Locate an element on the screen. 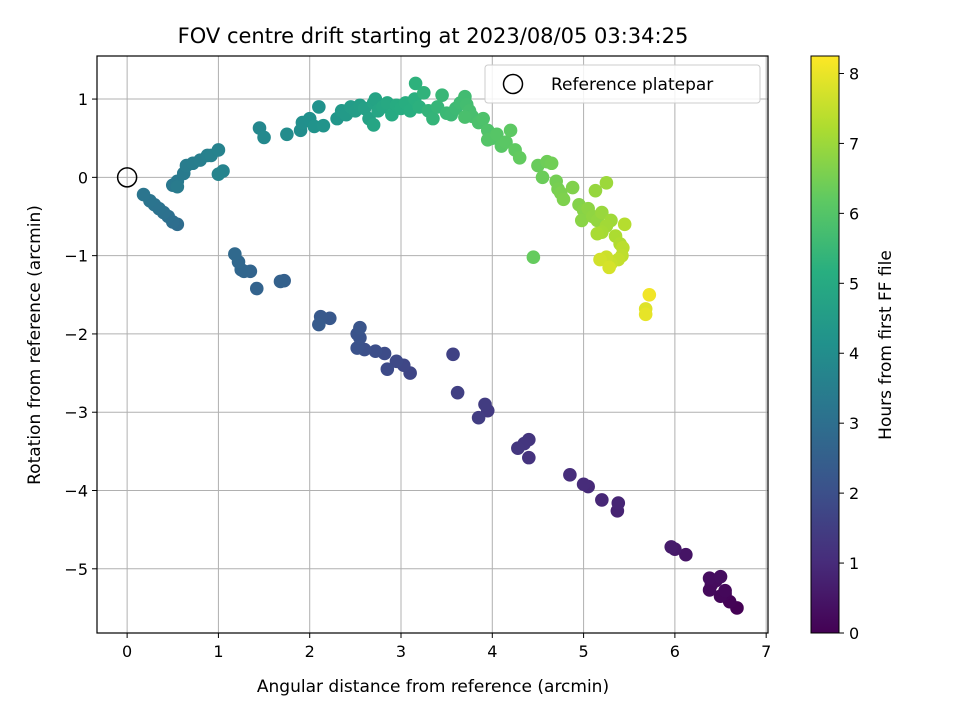 This screenshot has height=720, width=960. legend-label-reference-platepar: Reference platepar is located at coordinates (632, 85).